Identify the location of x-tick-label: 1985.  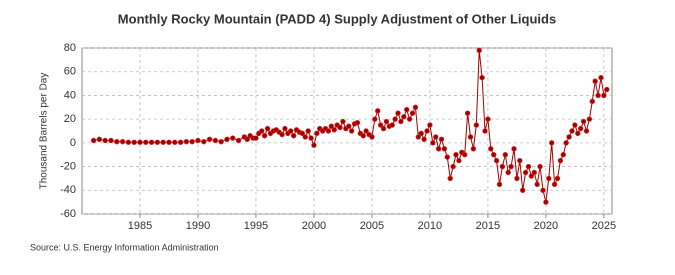
(140, 226).